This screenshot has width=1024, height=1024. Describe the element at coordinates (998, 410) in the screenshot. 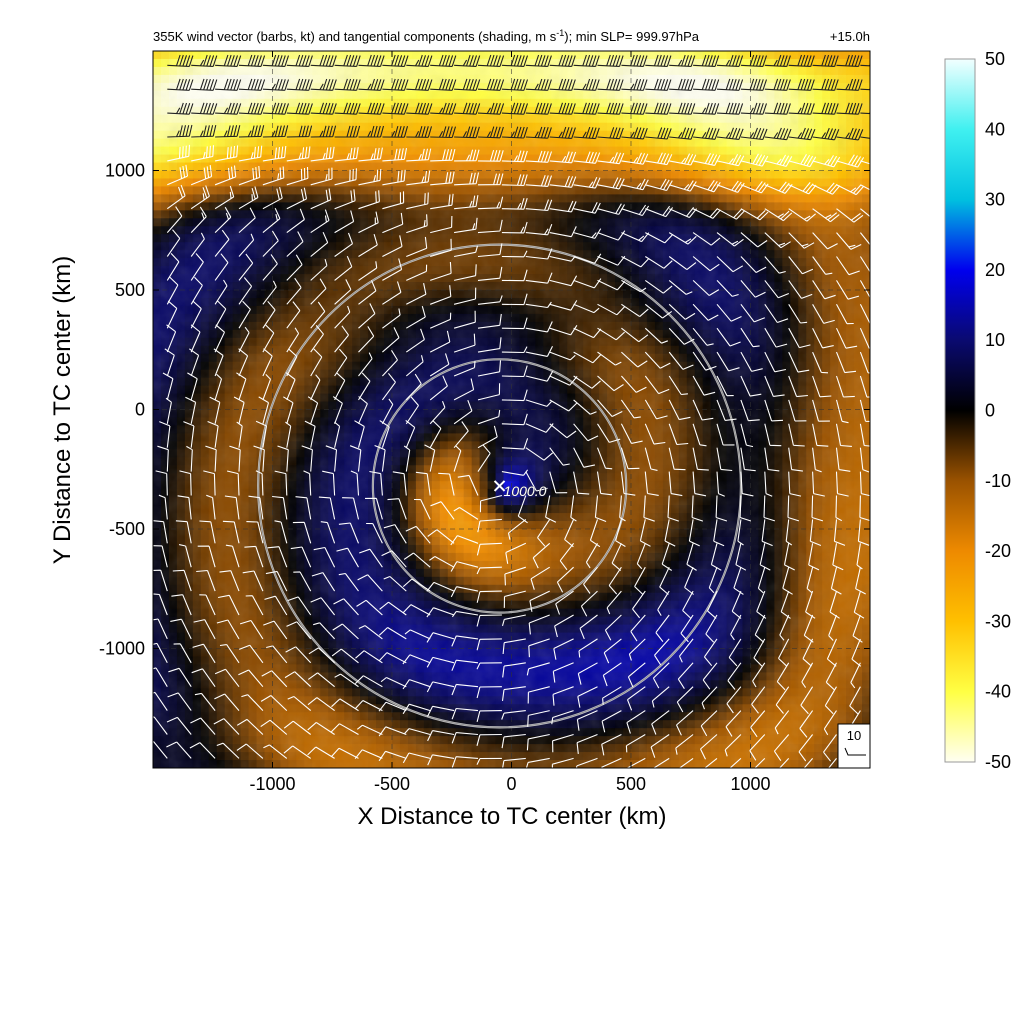

I see `colorbar-tick-labels: 50 40 30 20 10 0 -10 -20 -30 -40 -50` at that location.